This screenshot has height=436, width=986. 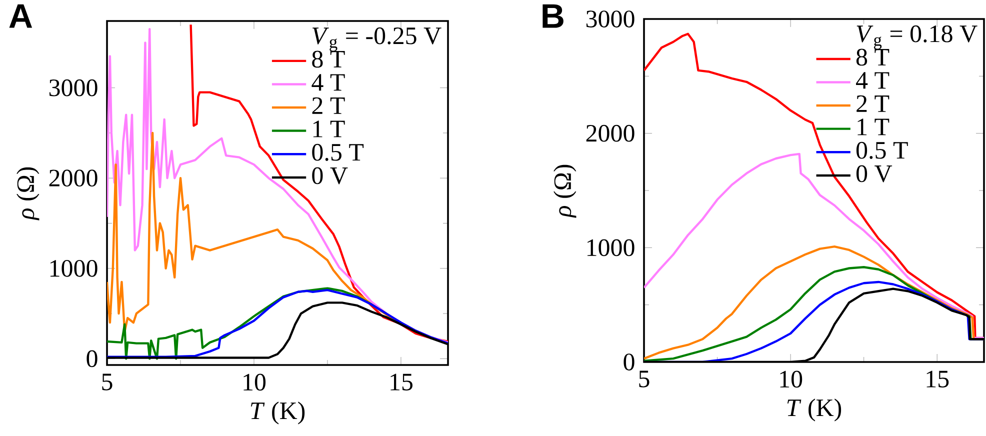 What do you see at coordinates (917, 37) in the screenshot?
I see `legend-title: V$_{g}$ = 0.18 V` at bounding box center [917, 37].